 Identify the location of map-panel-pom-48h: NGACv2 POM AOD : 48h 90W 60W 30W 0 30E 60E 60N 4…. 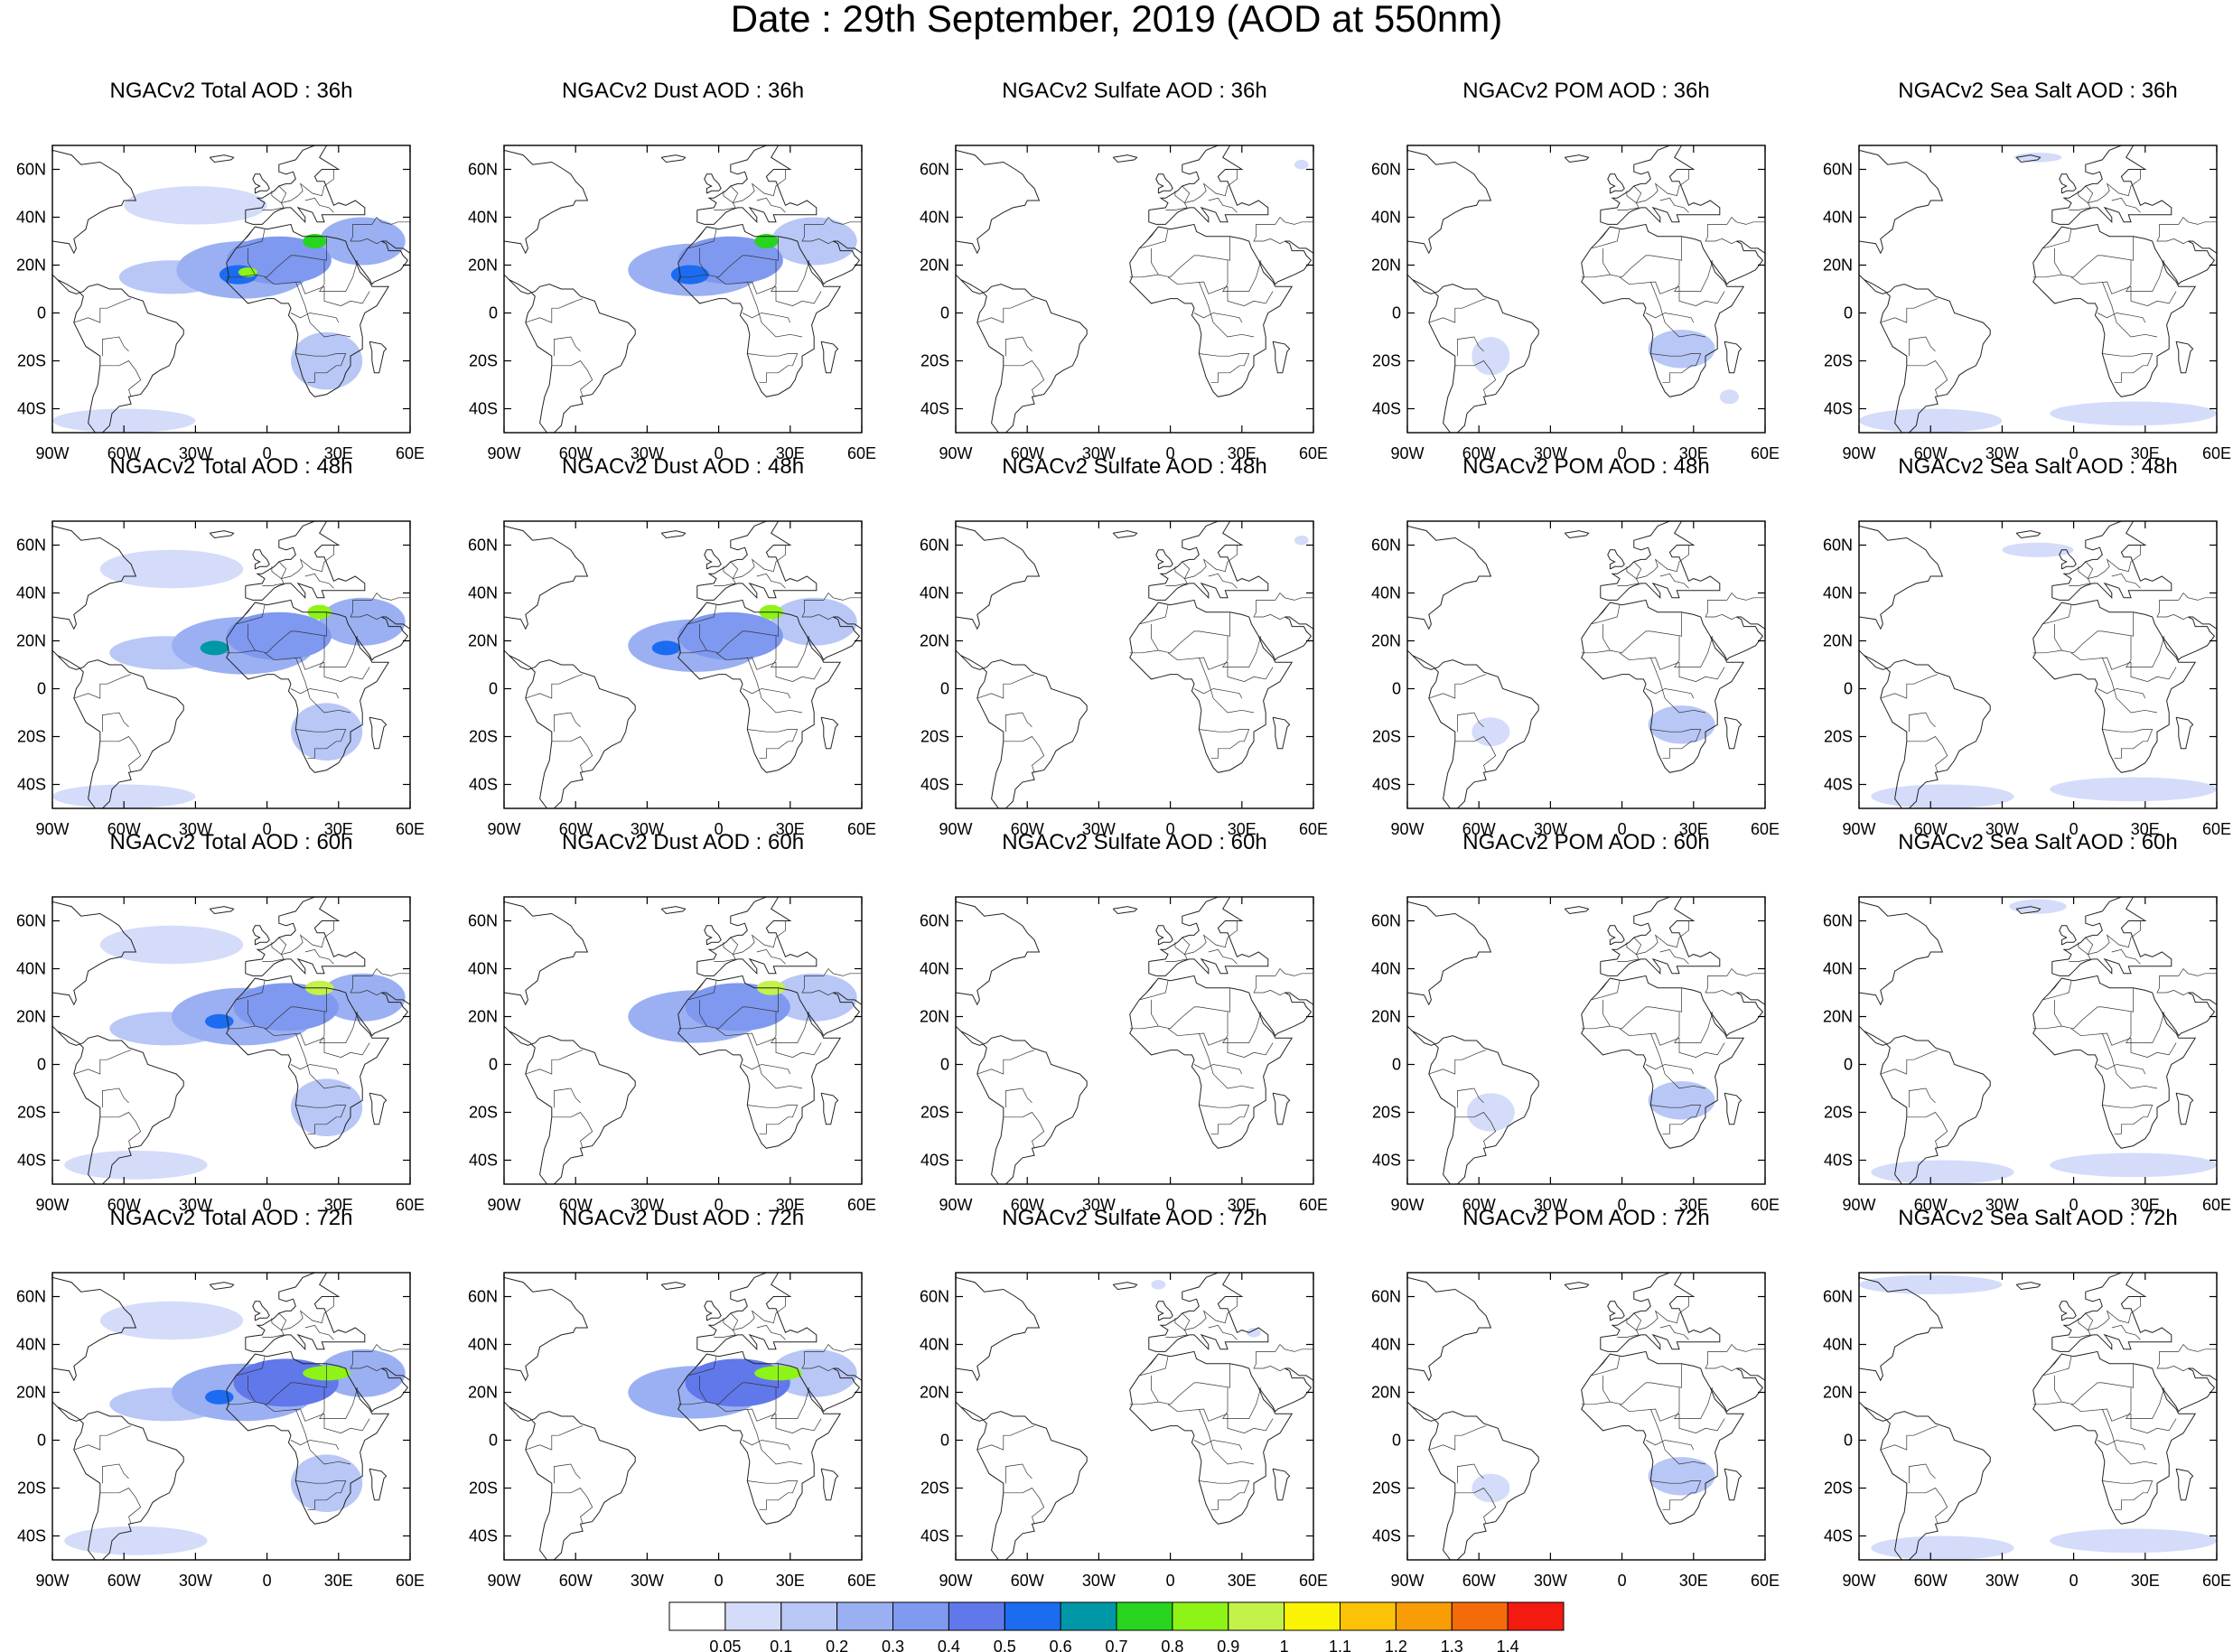
(1581, 644).